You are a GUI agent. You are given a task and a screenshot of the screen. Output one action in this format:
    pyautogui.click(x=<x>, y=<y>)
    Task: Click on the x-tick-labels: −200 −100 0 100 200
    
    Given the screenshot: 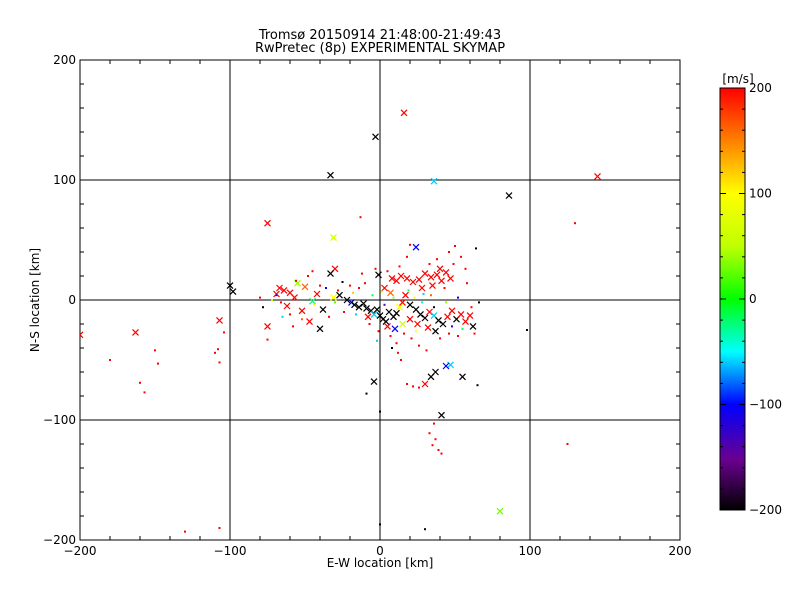 What is the action you would take?
    pyautogui.click(x=378, y=551)
    